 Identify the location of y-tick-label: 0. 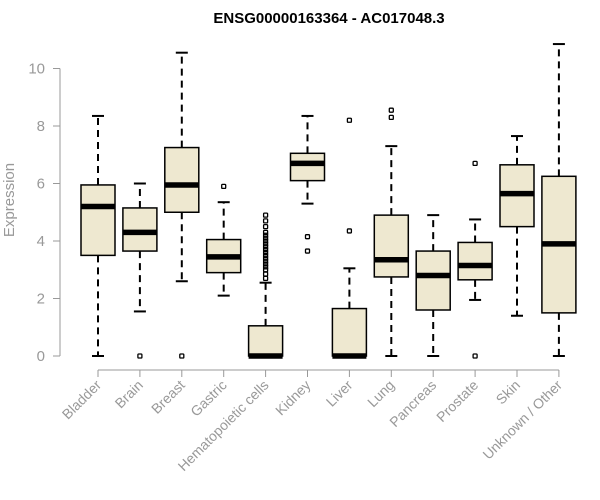
(41, 356).